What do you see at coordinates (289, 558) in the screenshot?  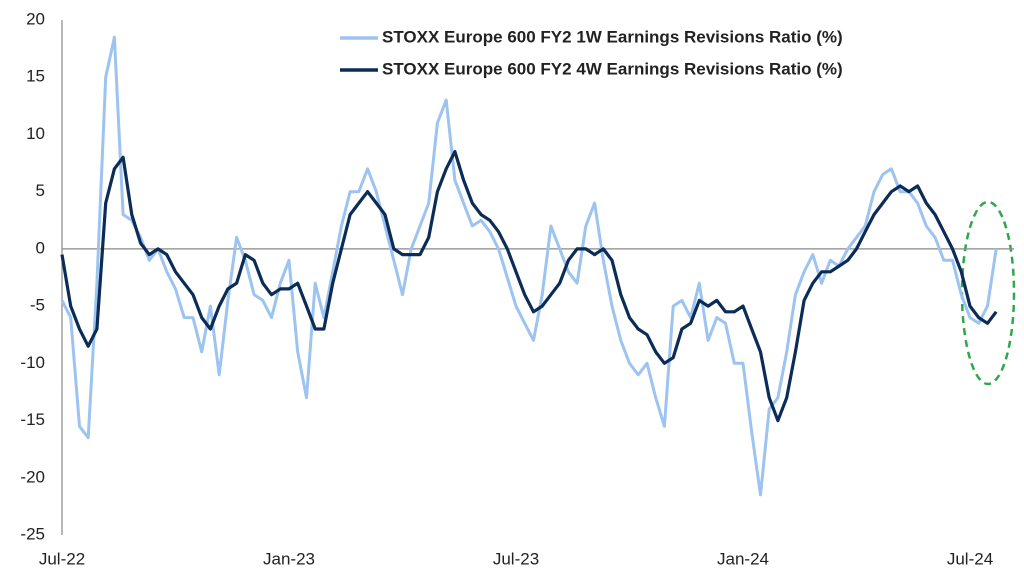 I see `x-tick-label: Jan-23` at bounding box center [289, 558].